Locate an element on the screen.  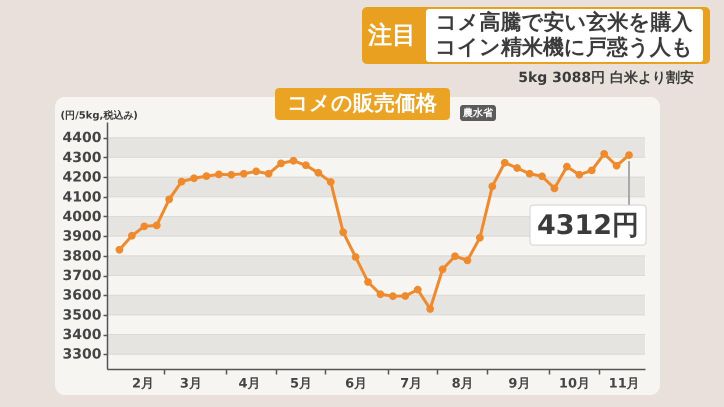
x-tick-label: 6月 is located at coordinates (356, 384).